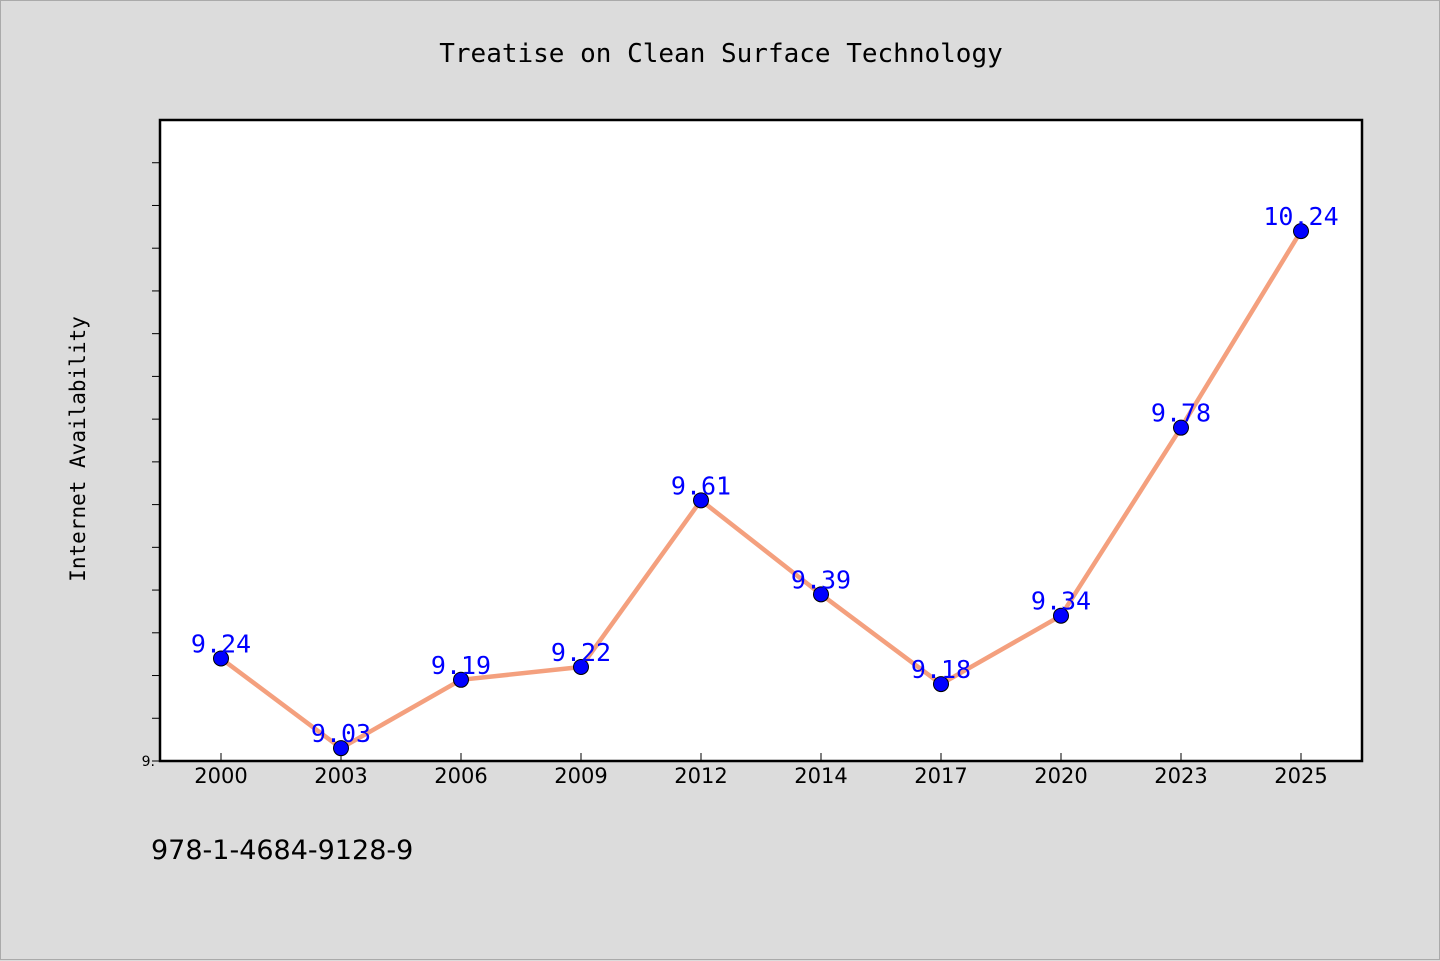 The height and width of the screenshot is (961, 1440). I want to click on x-axis-ticks: 2000 2003 2006 2009 2012 2014 2017 2020 2023 2025, so click(761, 770).